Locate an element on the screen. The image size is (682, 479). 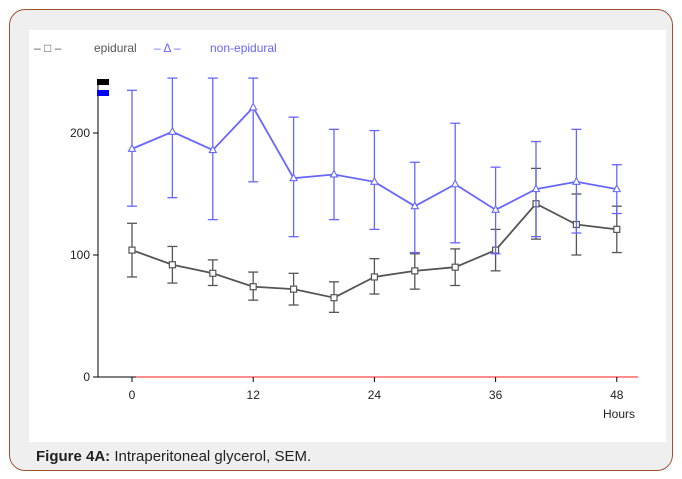
legend-epidural-marker: – □ – is located at coordinates (48, 48).